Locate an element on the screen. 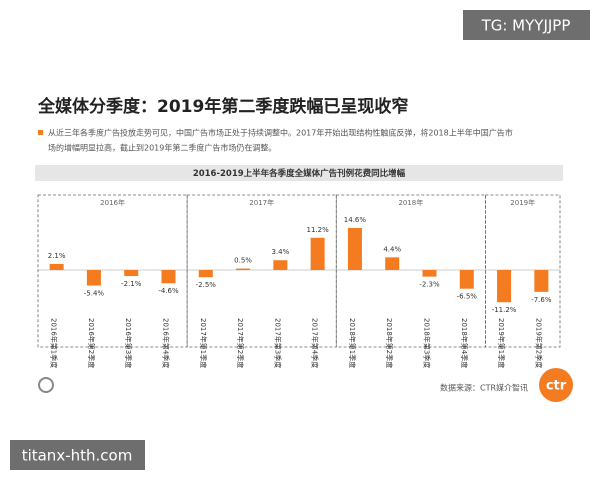 The height and width of the screenshot is (480, 600). chart-title-band is located at coordinates (299, 173).